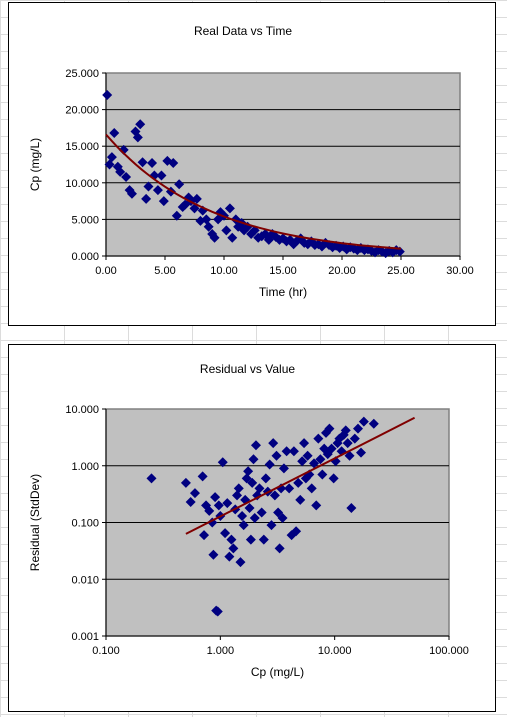  I want to click on x-tick-label: 30.00, so click(460, 271).